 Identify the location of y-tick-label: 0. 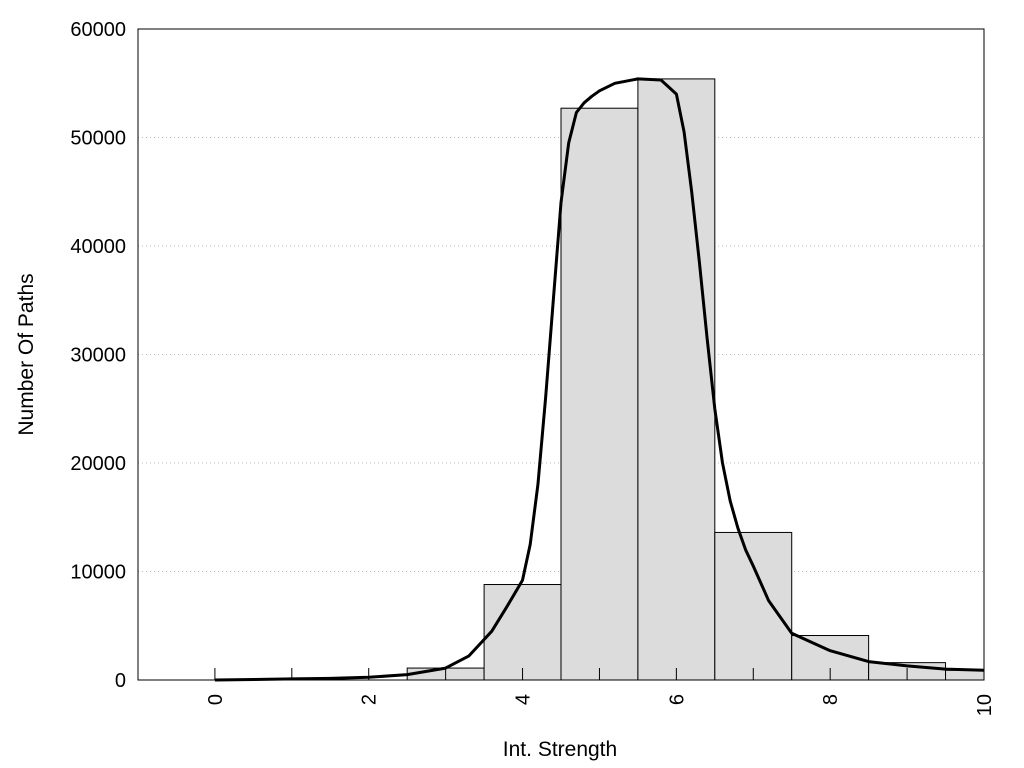
(120, 681).